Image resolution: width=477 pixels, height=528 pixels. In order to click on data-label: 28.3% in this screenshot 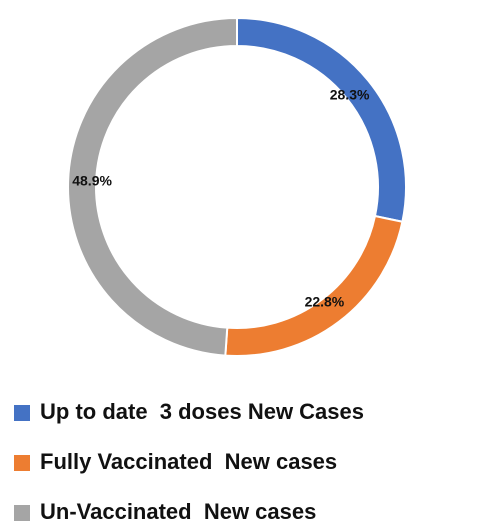, I will do `click(350, 94)`.